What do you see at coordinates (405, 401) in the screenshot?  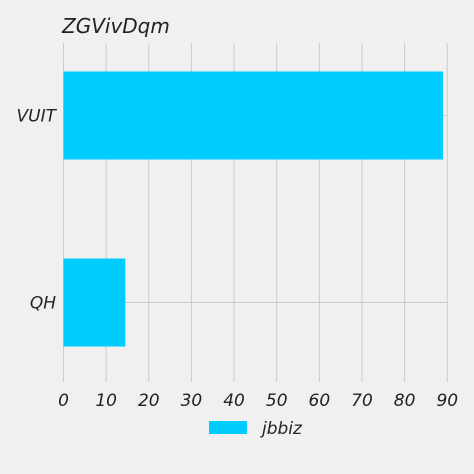 I see `x-tick-label: 80` at bounding box center [405, 401].